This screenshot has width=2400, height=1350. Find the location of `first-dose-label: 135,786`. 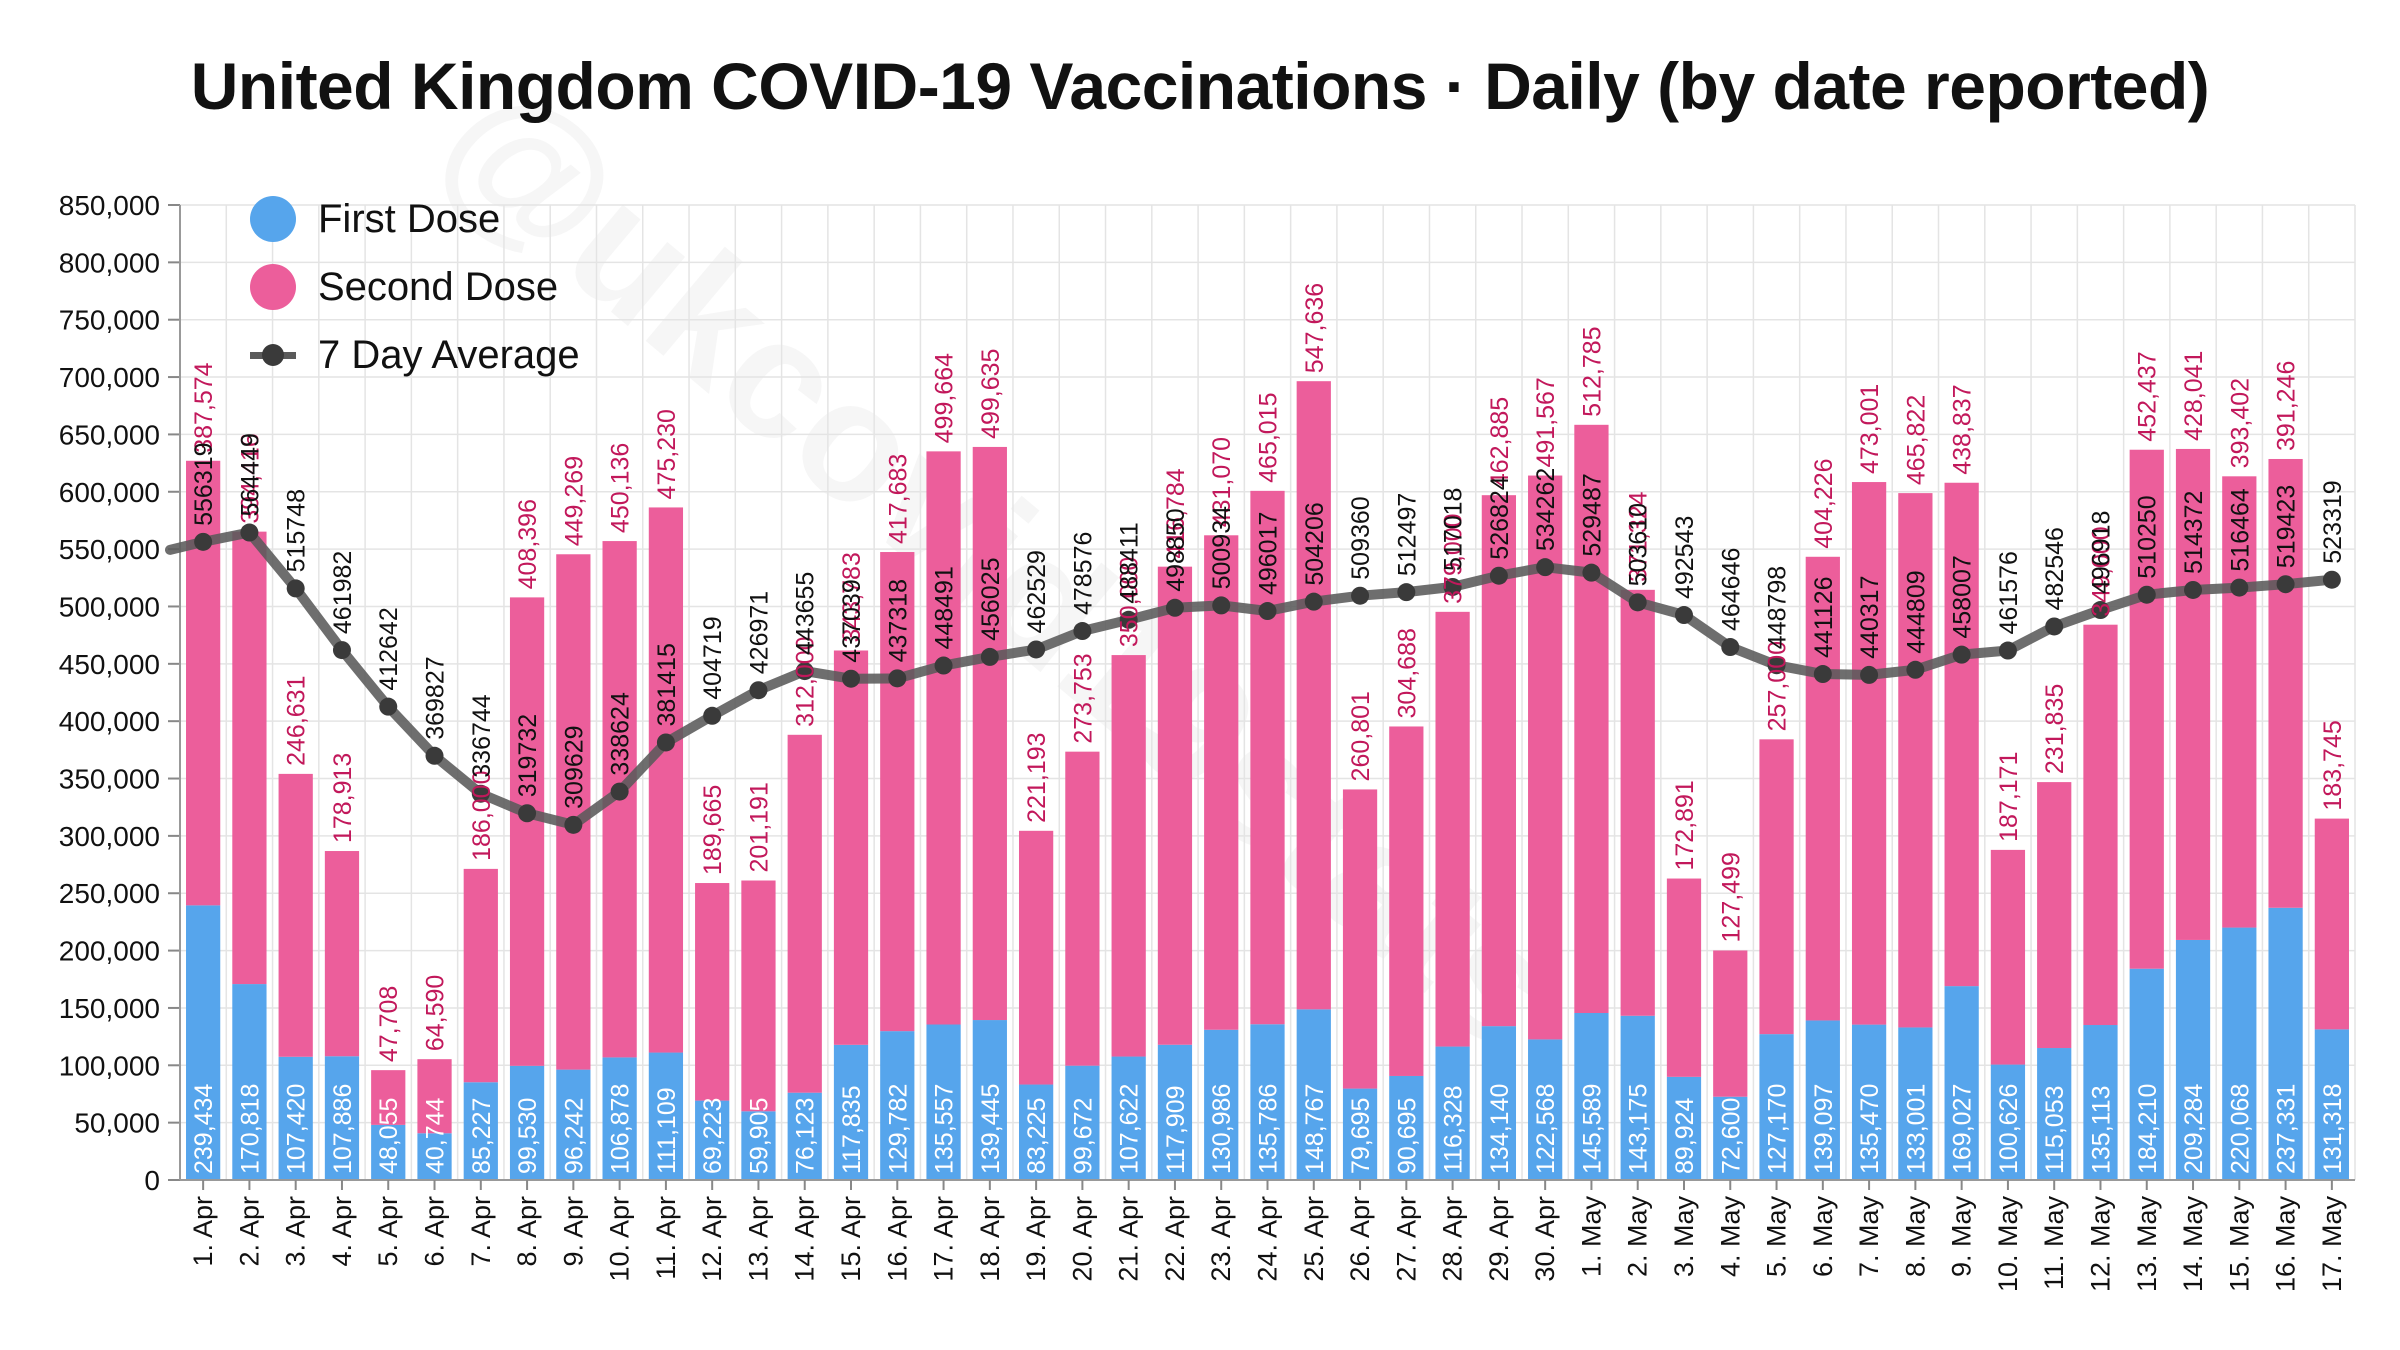

first-dose-label: 135,786 is located at coordinates (1269, 1129).